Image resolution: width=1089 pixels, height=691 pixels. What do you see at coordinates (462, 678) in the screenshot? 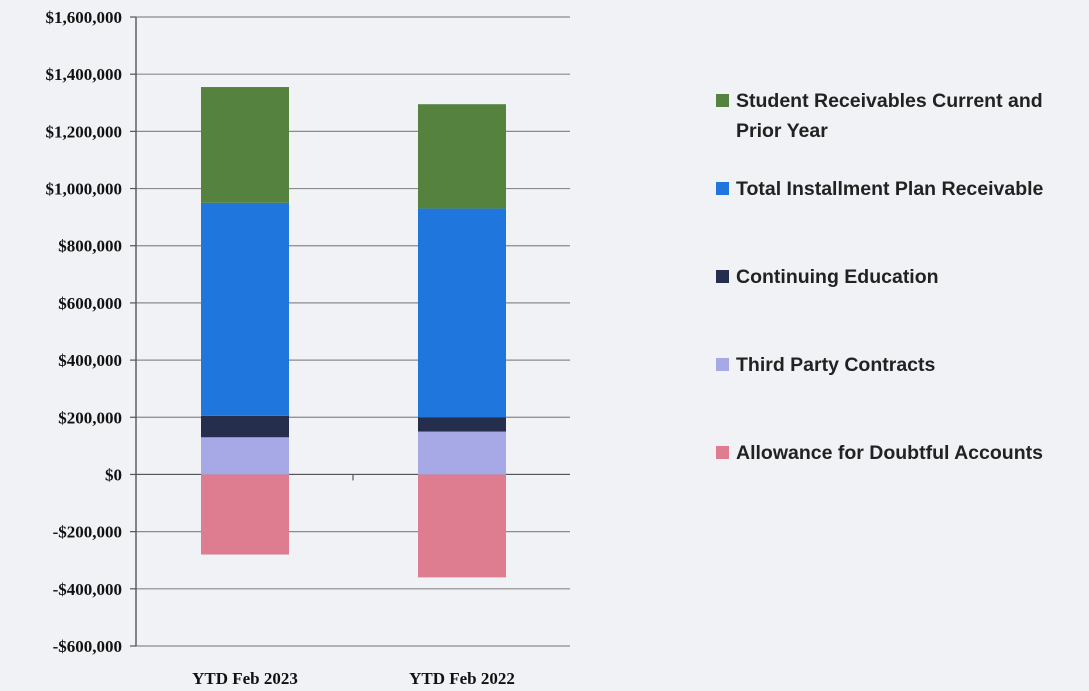
I see `x-tick-label: YTD Feb 2022` at bounding box center [462, 678].